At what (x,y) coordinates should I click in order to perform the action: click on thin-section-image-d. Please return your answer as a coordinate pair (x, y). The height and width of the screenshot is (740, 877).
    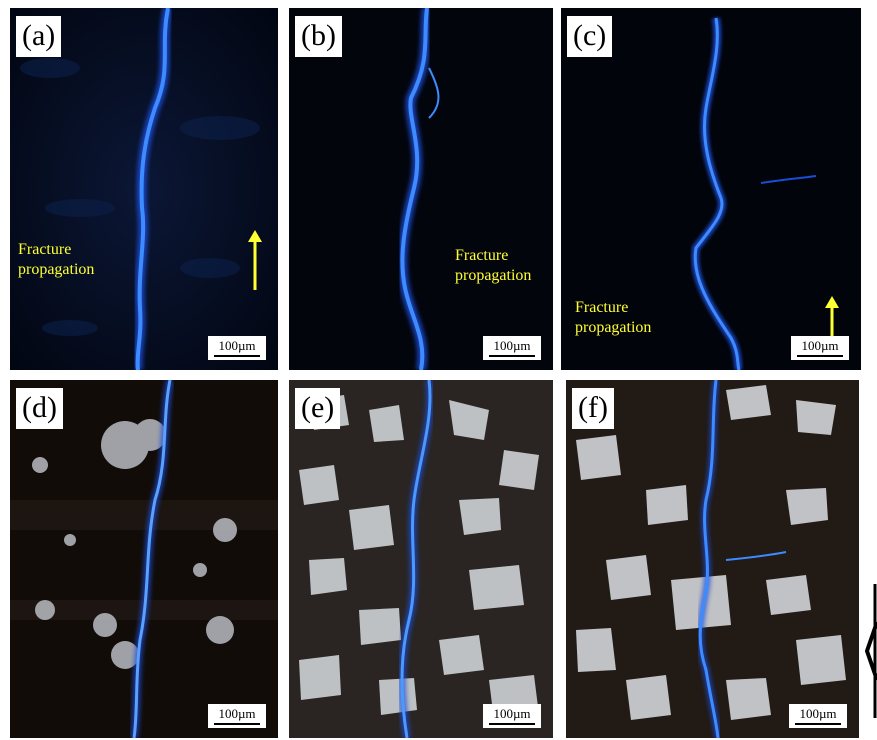
    Looking at the image, I should click on (144, 559).